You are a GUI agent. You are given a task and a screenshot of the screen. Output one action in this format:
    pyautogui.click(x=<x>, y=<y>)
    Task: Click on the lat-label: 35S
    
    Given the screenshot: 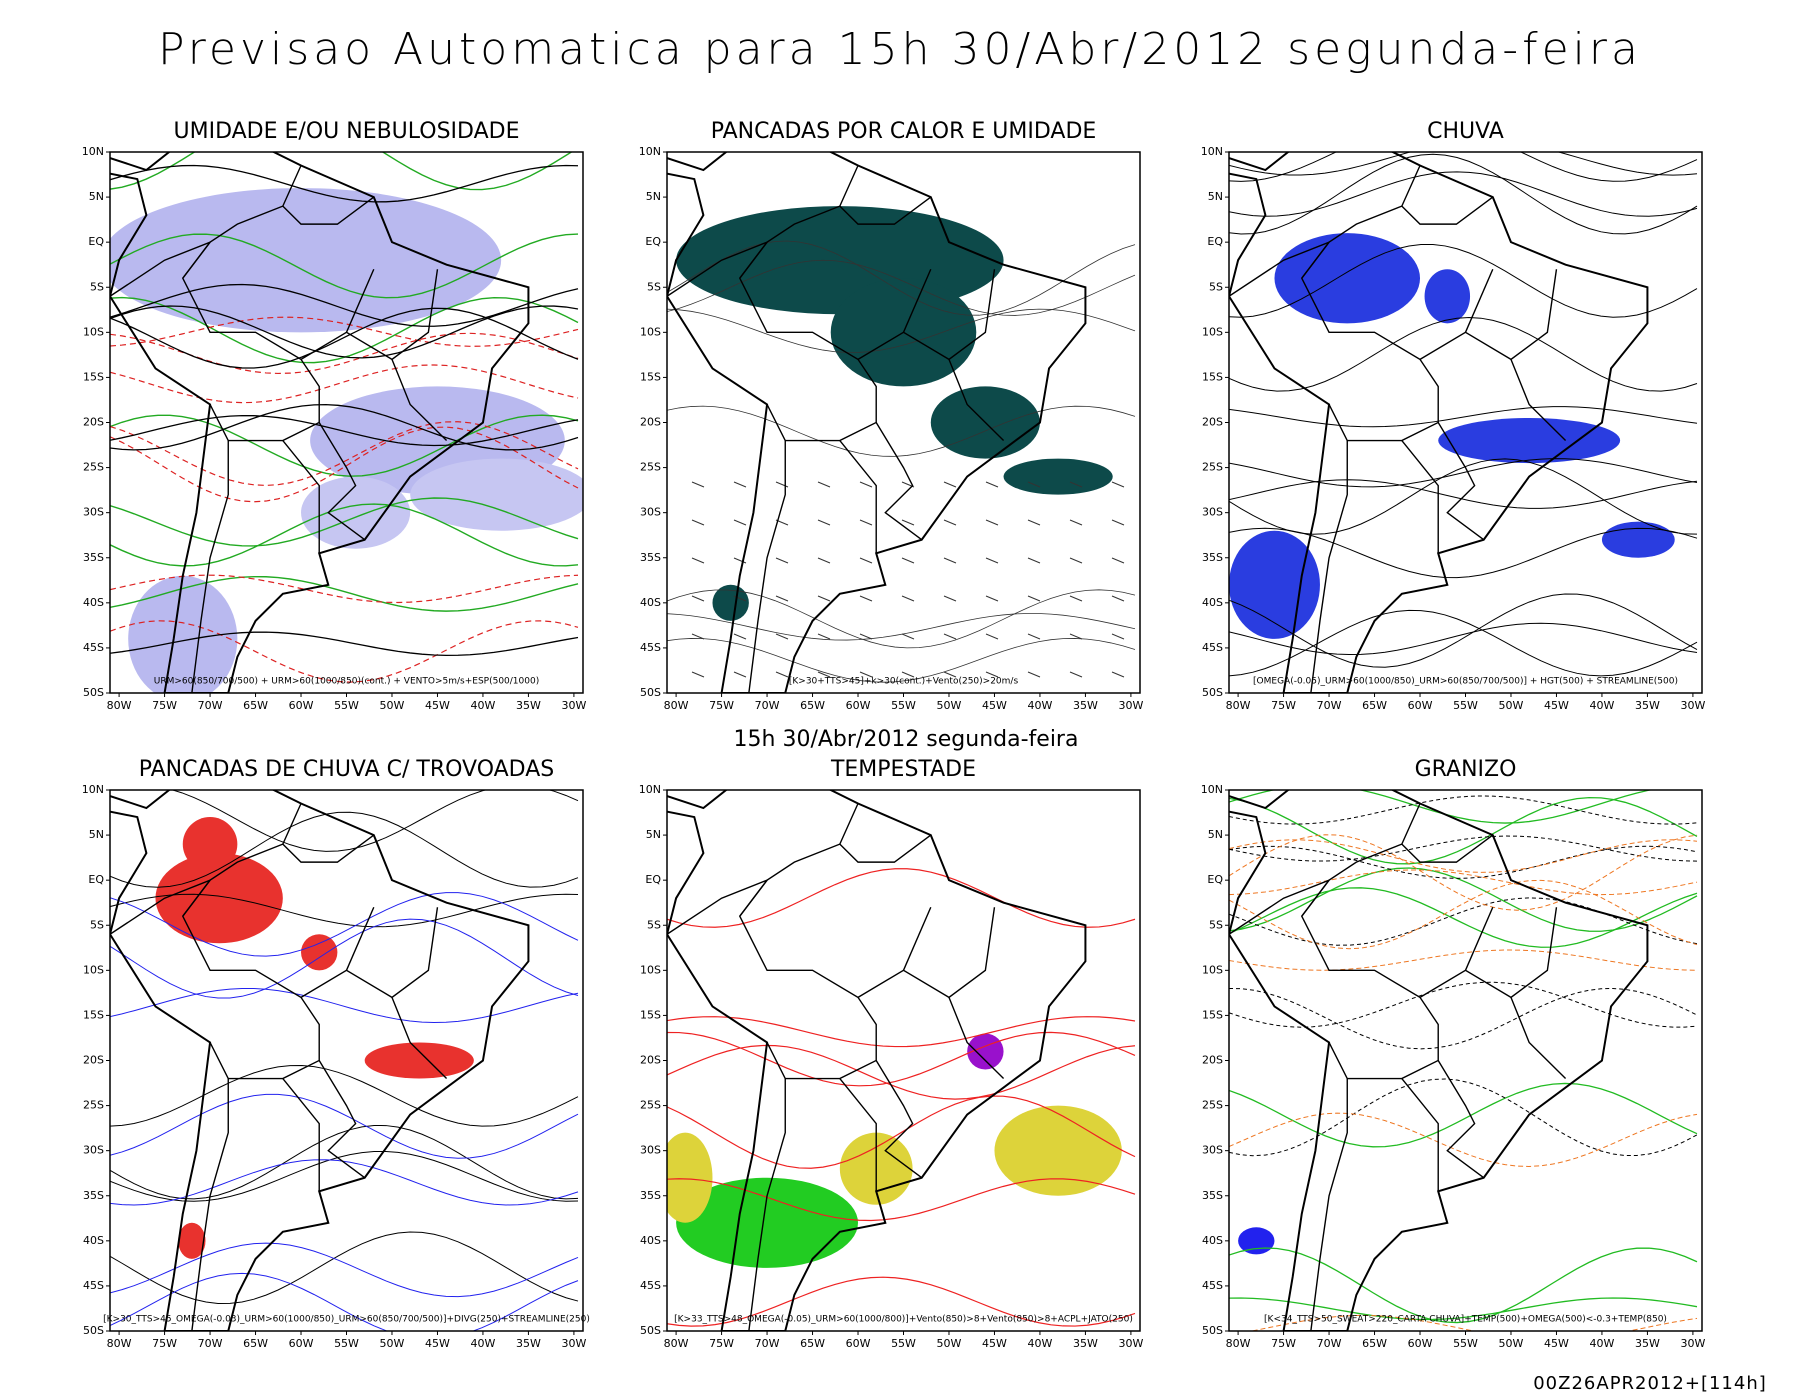 What is the action you would take?
    pyautogui.click(x=1212, y=1195)
    